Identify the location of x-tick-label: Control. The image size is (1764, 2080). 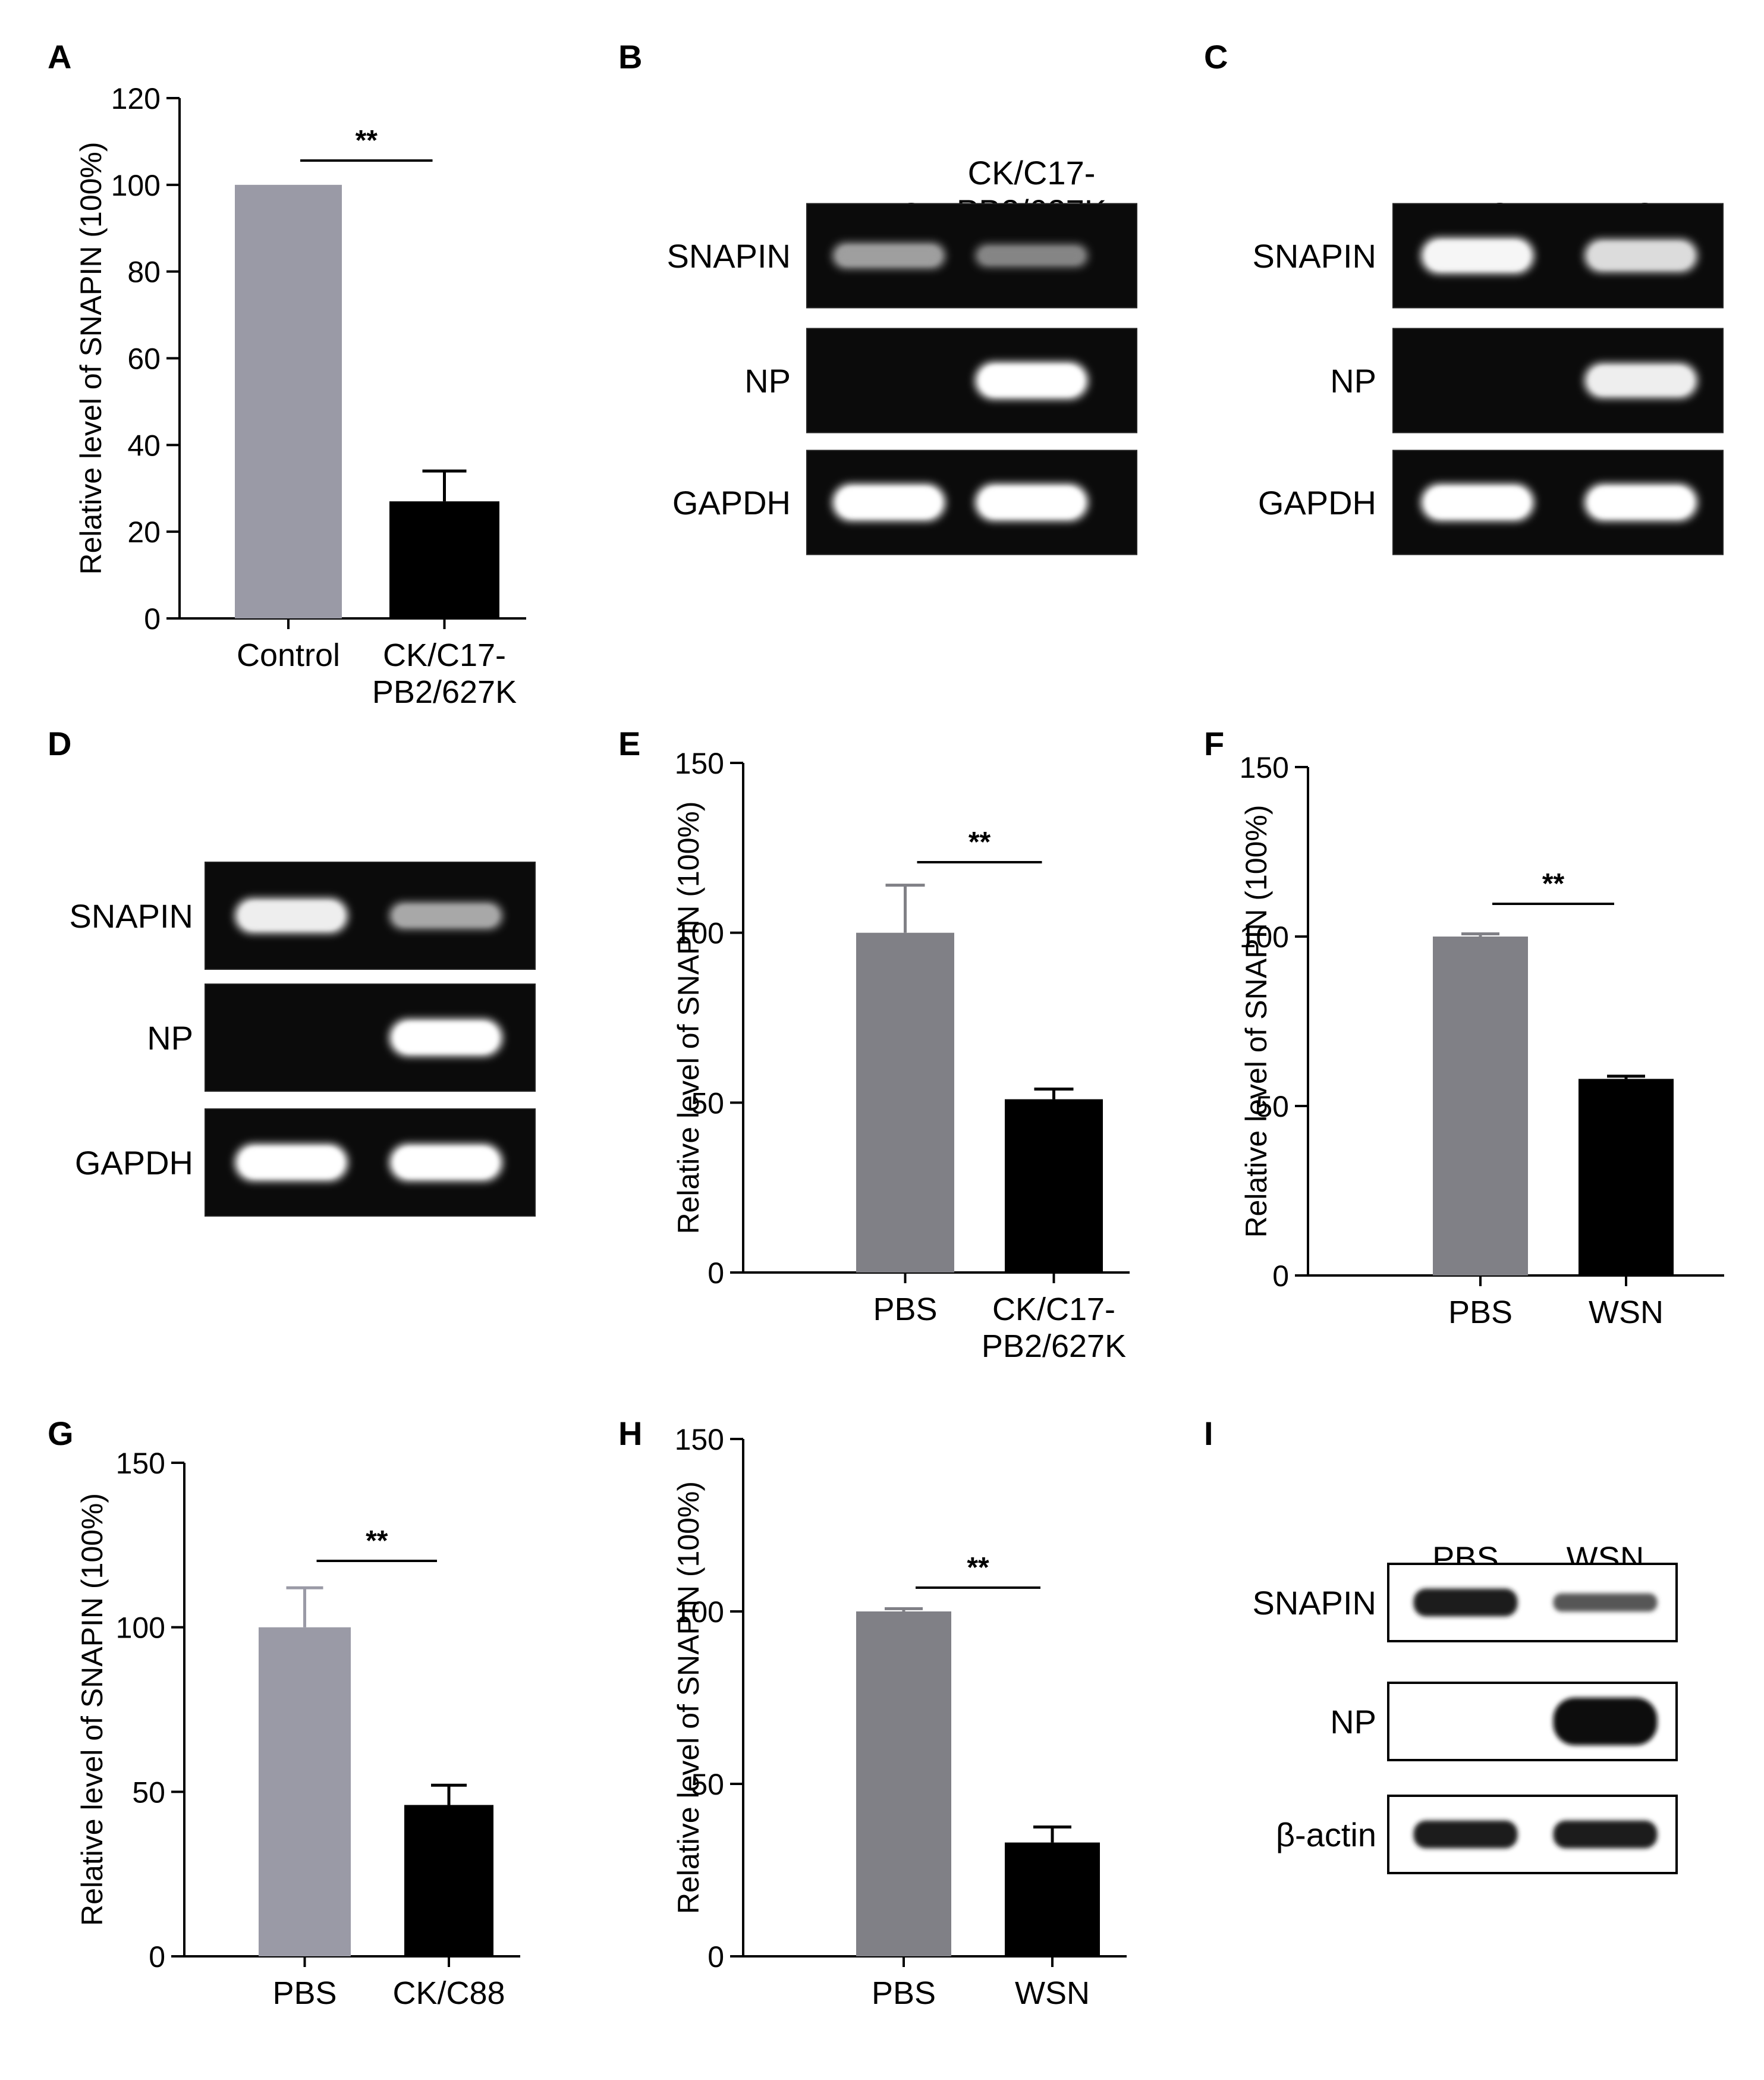
(288, 655).